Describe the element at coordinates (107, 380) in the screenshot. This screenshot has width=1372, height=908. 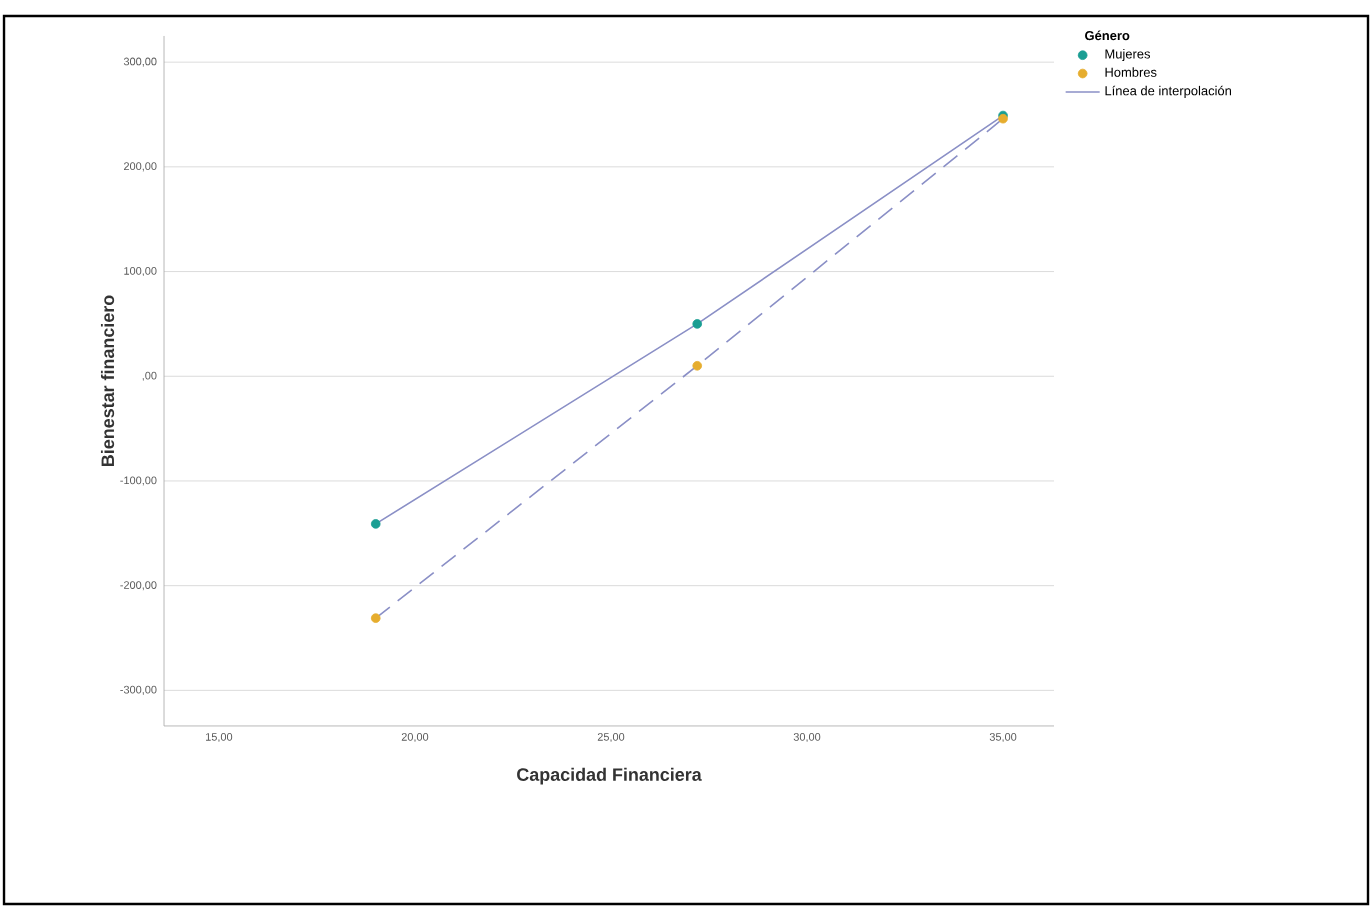
I see `y-axis-title: Bienestar financiero` at that location.